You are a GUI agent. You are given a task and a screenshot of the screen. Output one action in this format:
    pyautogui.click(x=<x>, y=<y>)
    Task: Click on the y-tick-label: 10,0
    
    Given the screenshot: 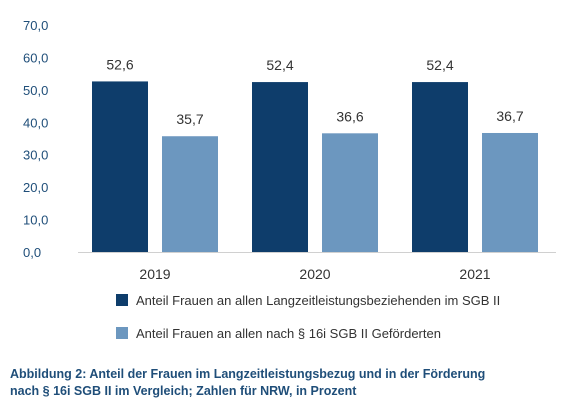 What is the action you would take?
    pyautogui.click(x=35, y=220)
    